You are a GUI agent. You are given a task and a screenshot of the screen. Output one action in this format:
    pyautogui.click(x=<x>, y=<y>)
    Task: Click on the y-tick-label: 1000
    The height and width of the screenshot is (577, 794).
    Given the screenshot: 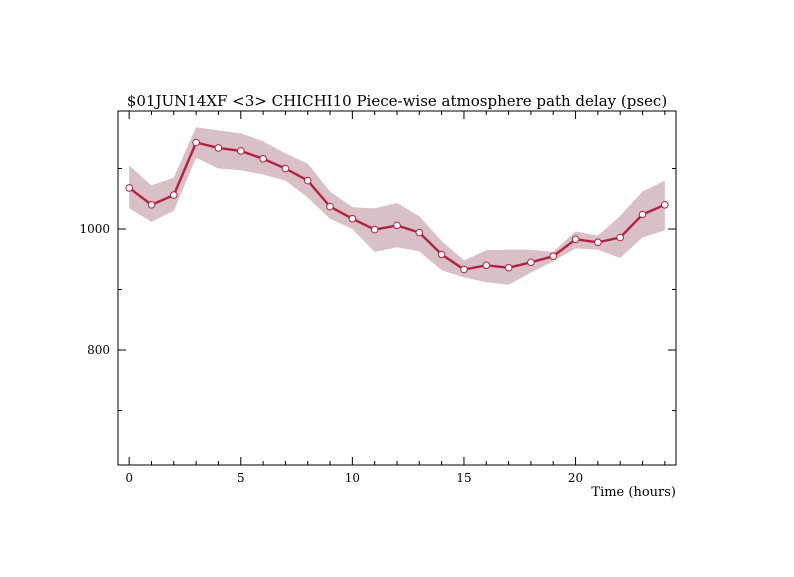 What is the action you would take?
    pyautogui.click(x=94, y=229)
    